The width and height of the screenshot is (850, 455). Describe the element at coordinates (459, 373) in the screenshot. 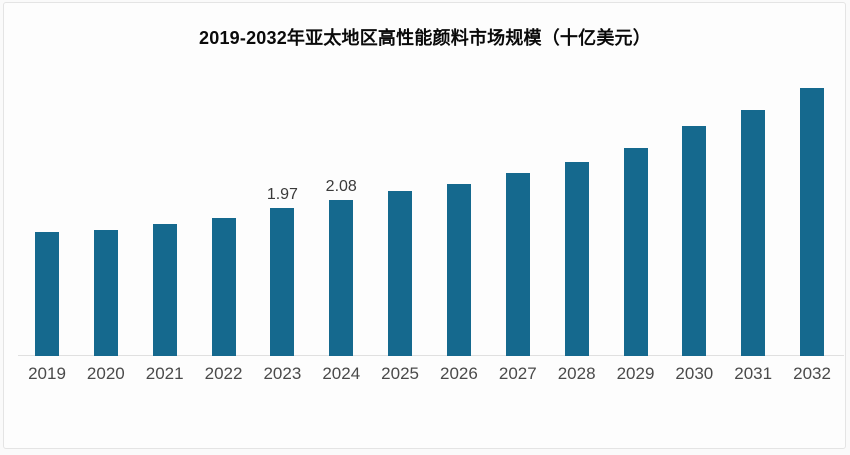

I see `x-axis-label-2026: 2026` at that location.